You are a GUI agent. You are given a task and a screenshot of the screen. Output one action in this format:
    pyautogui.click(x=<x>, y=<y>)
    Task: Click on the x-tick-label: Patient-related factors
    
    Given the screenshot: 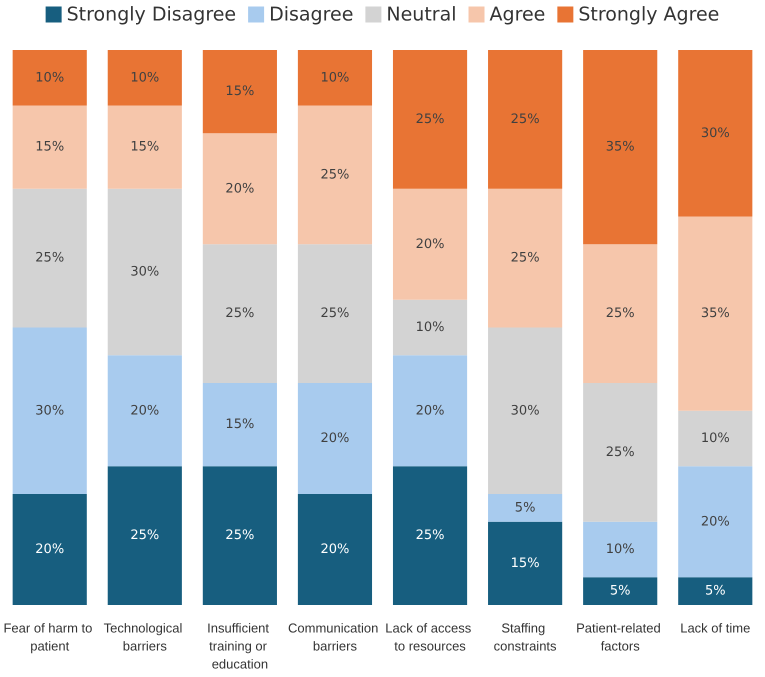 What is the action you would take?
    pyautogui.click(x=620, y=637)
    